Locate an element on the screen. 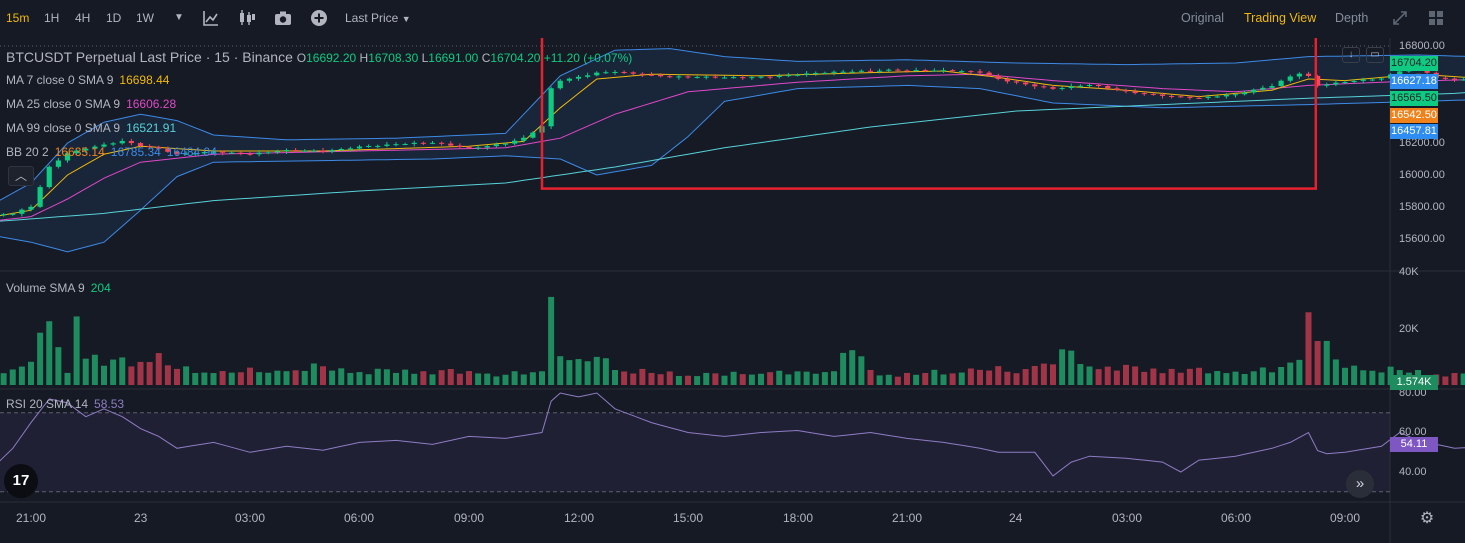 This screenshot has height=543, width=1465. view-original: Original is located at coordinates (1203, 18).